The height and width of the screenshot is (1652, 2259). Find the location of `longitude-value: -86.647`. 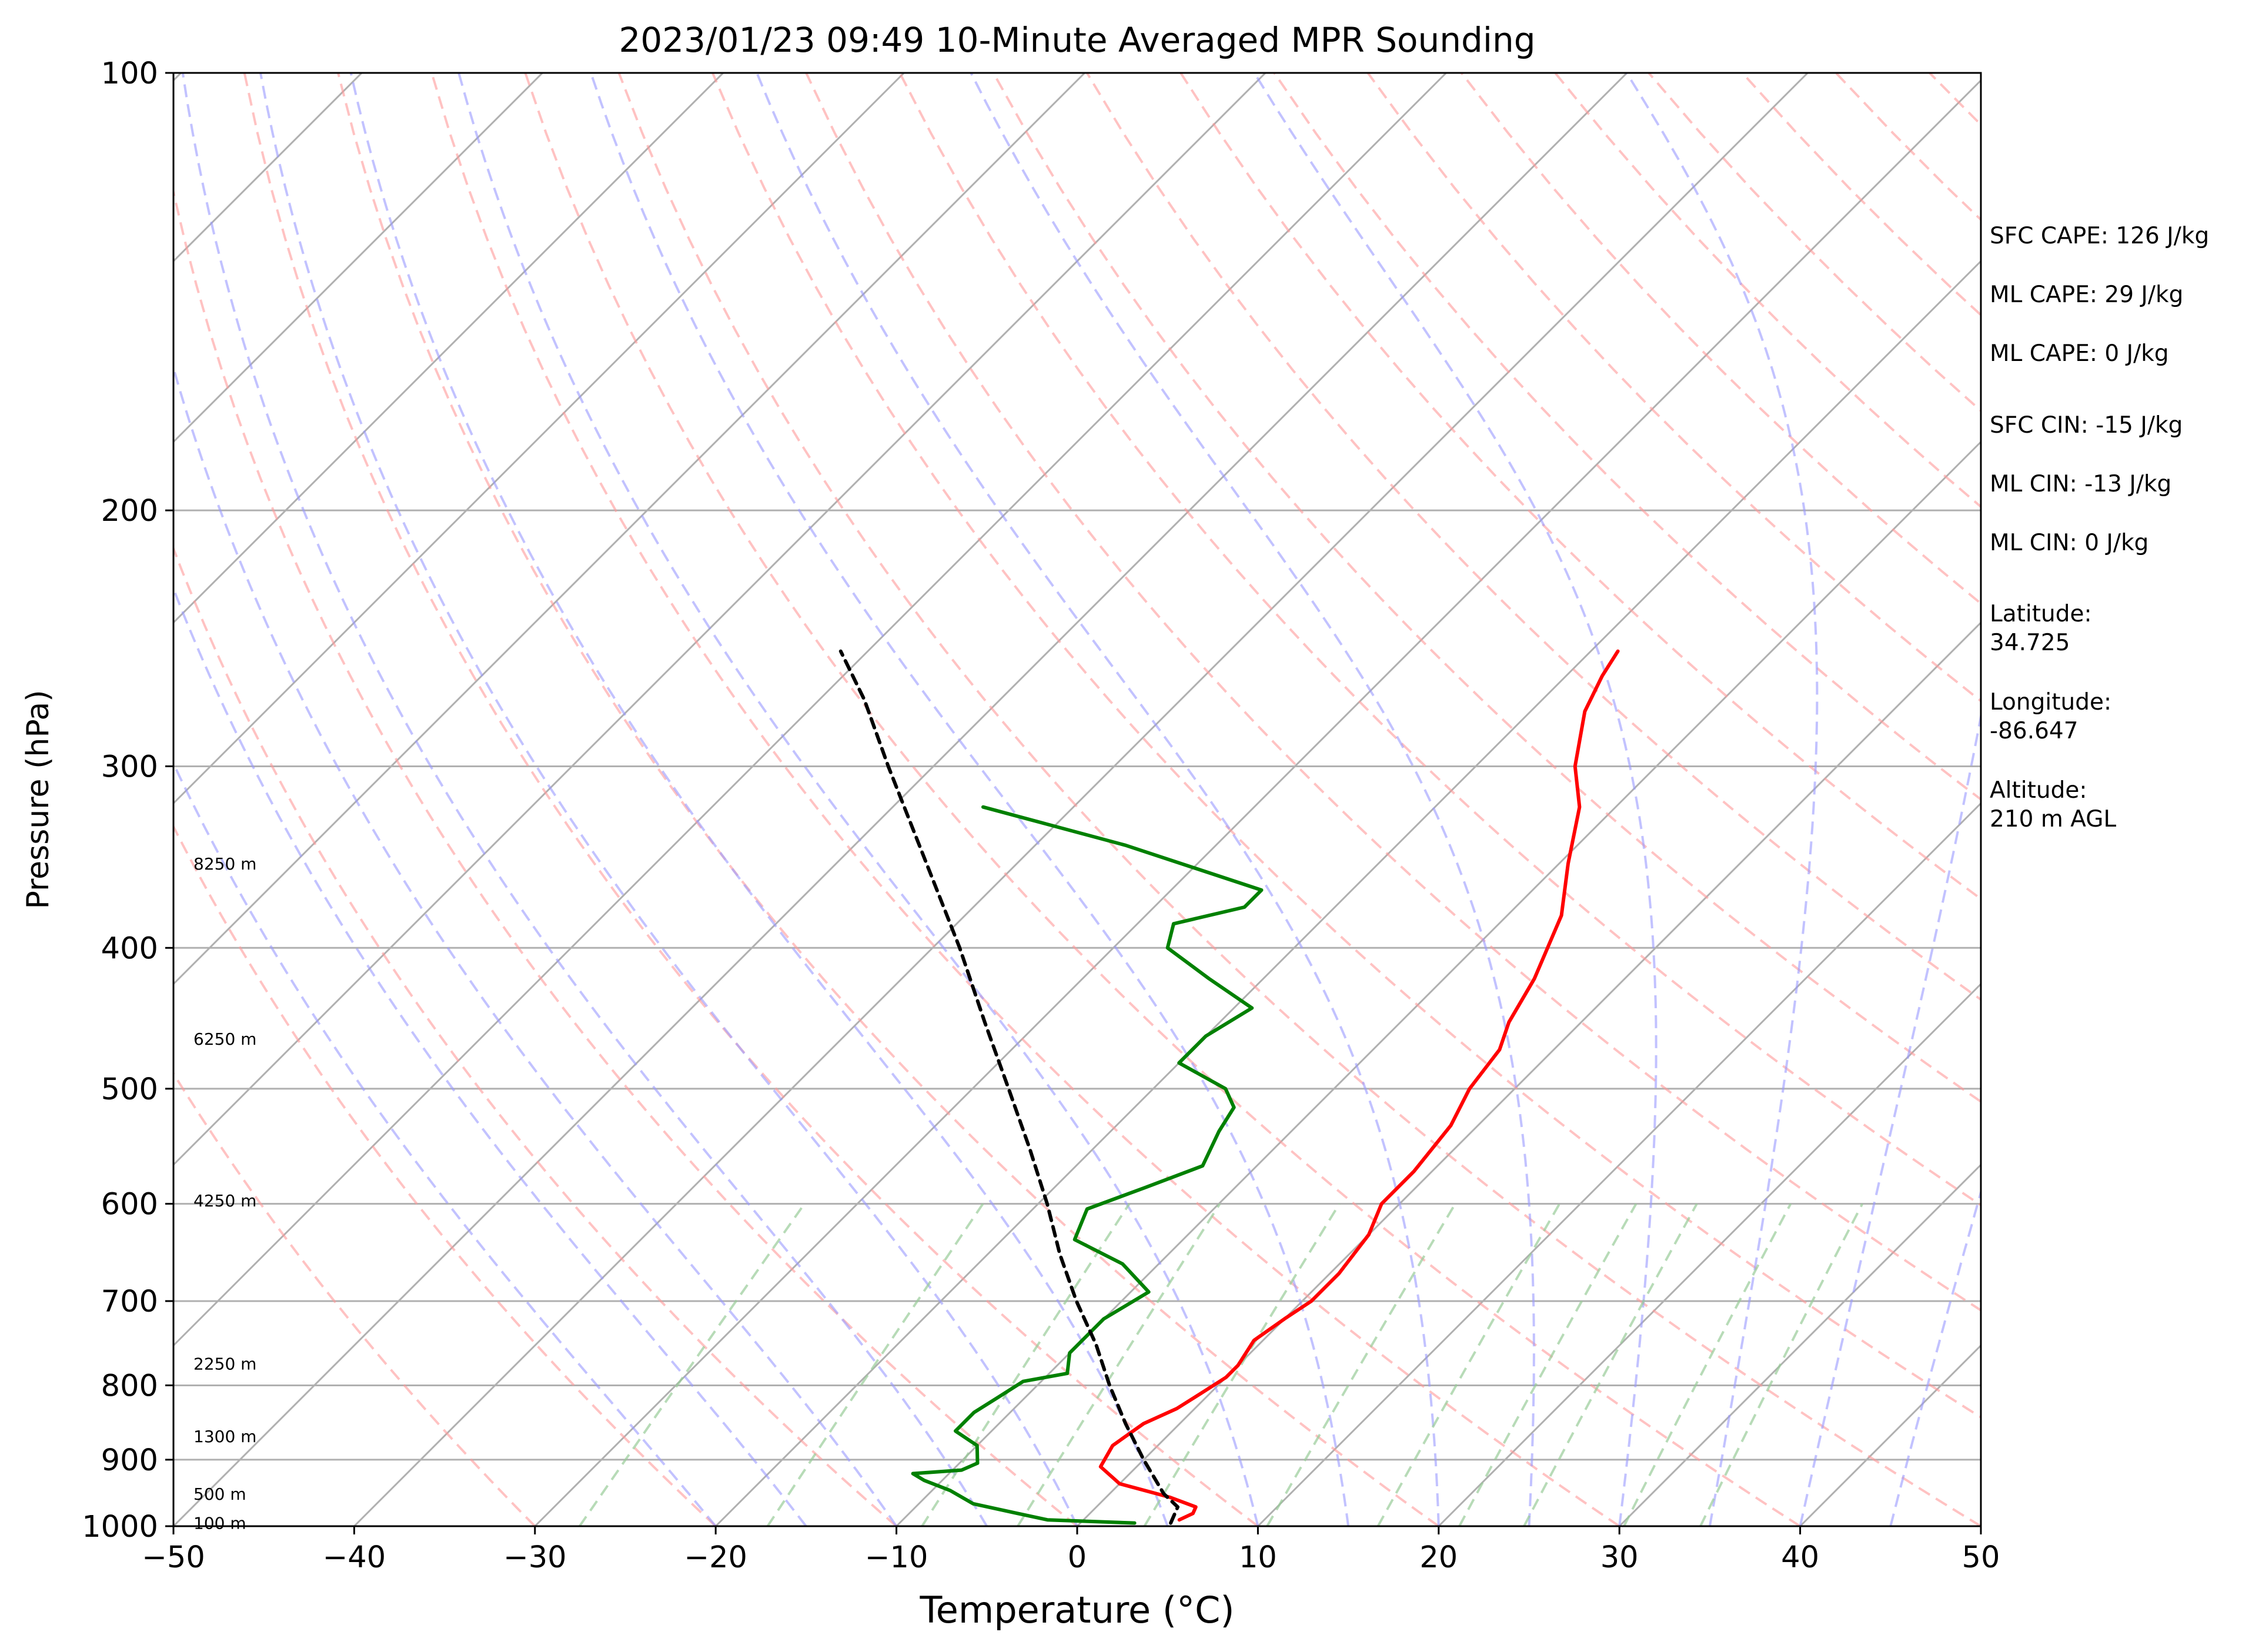

longitude-value: -86.647 is located at coordinates (2034, 731).